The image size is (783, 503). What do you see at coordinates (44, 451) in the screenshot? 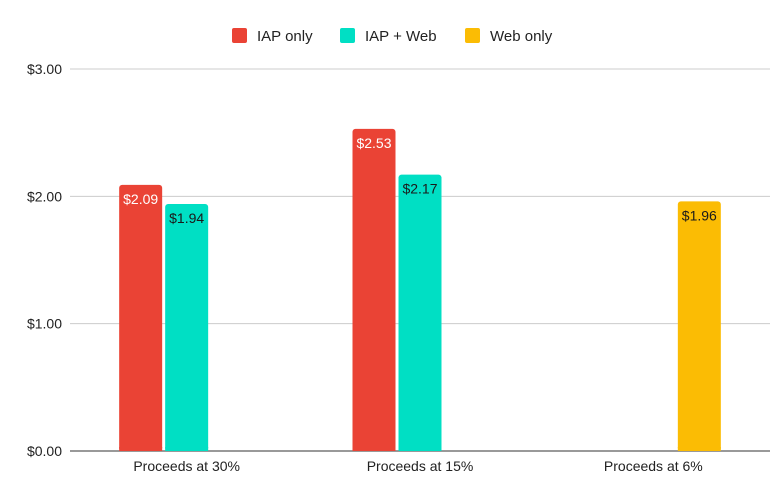
I see `y-tick-label: $0.00` at bounding box center [44, 451].